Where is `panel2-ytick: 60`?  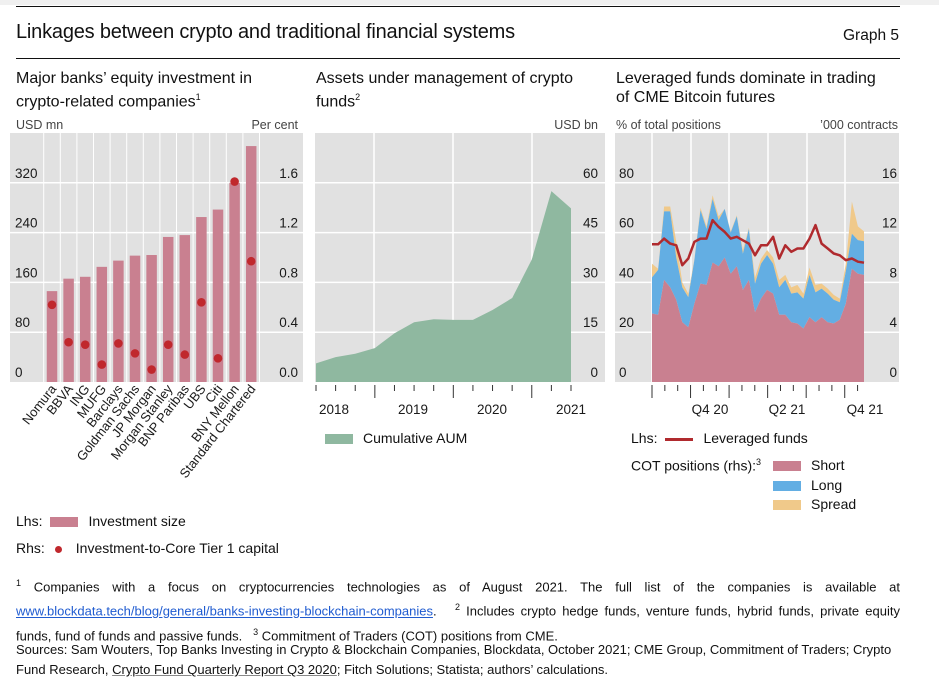
panel2-ytick: 60 is located at coordinates (590, 173).